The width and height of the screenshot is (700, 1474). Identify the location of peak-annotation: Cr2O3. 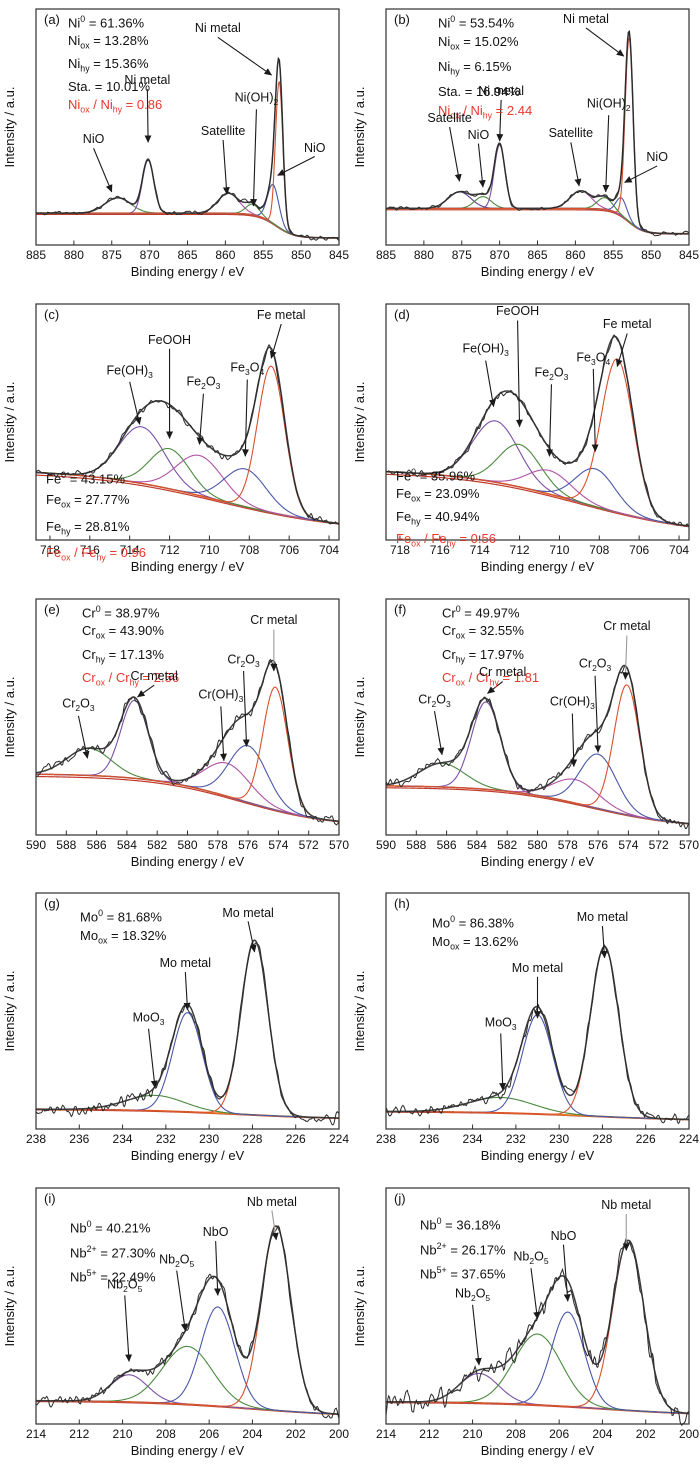
(243, 660).